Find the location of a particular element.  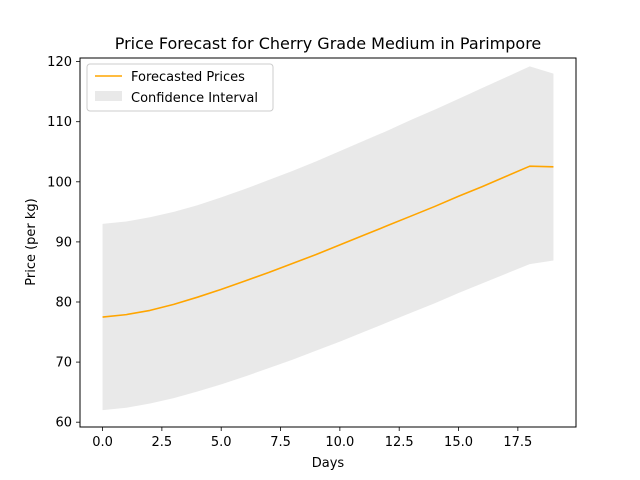

legend-band-marker is located at coordinates (108, 96).